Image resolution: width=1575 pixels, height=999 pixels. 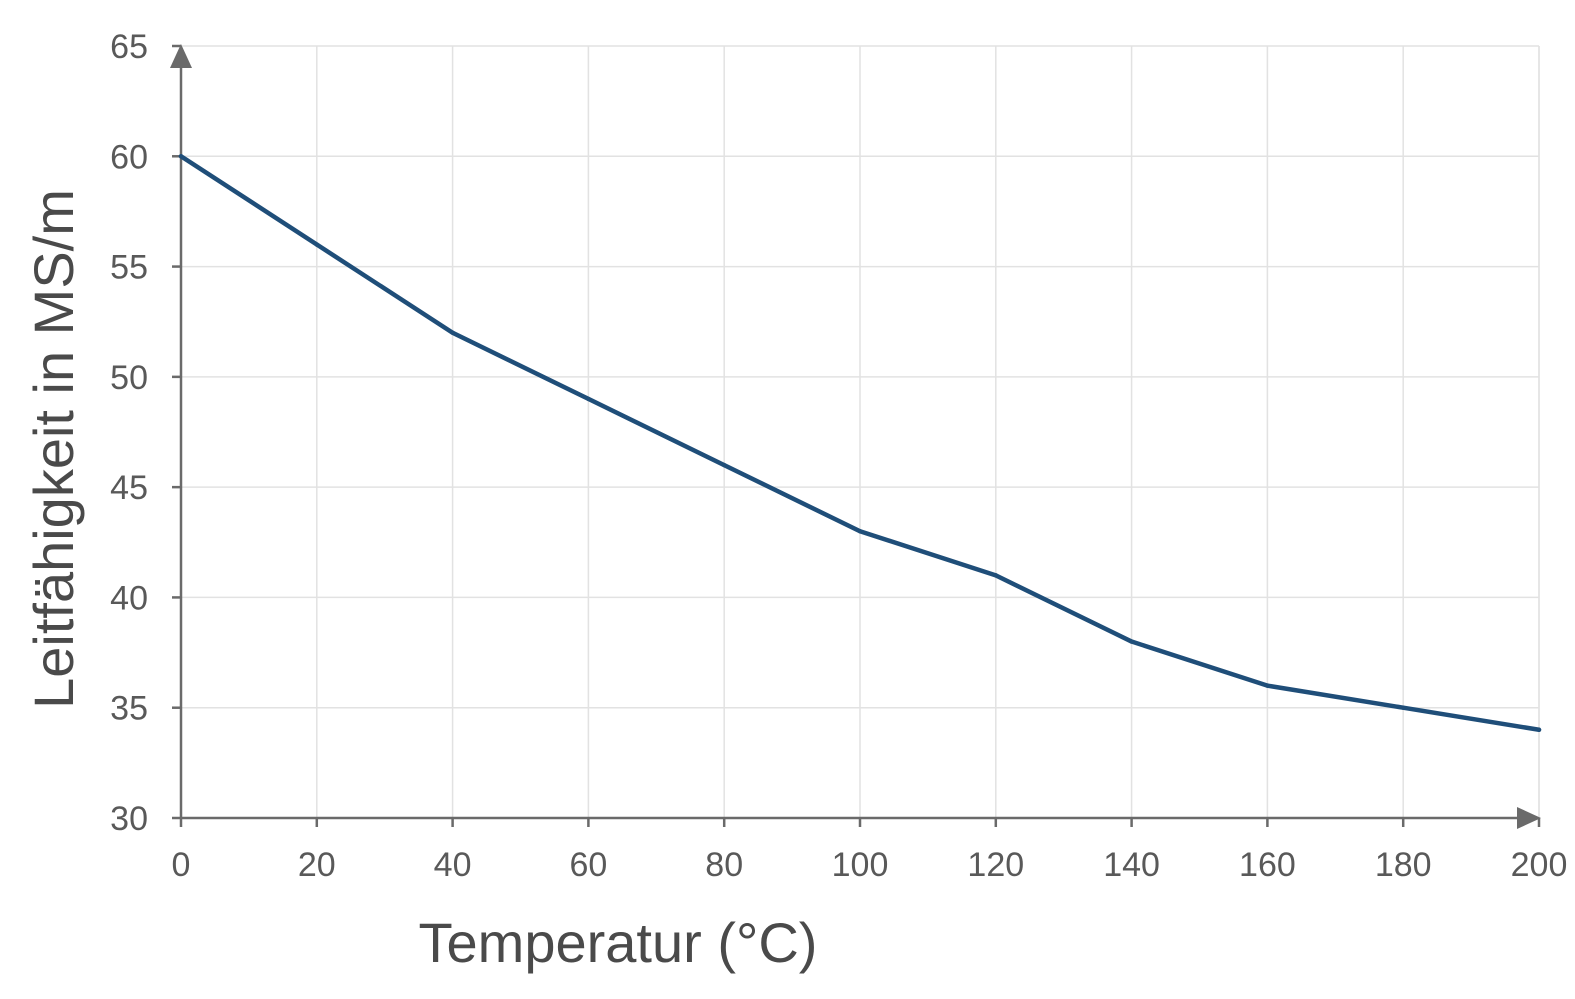 I want to click on y-tick-label: 50, so click(x=129, y=378).